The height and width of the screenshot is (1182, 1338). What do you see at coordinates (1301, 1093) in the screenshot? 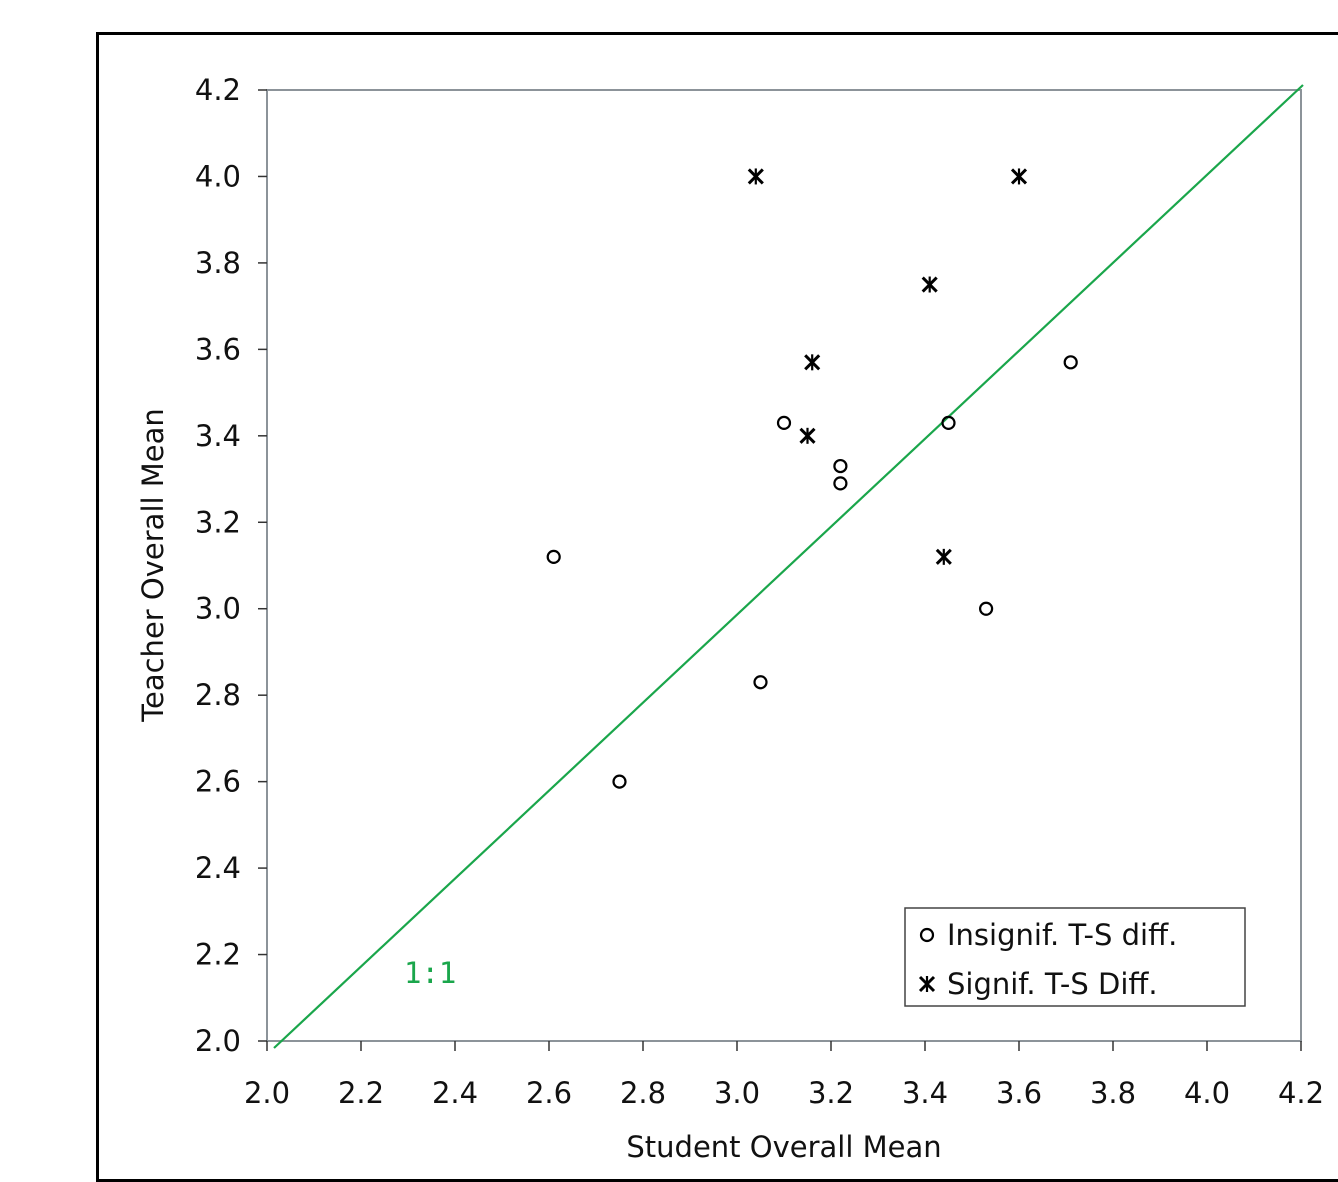
I see `x-tick-label: 4.2` at bounding box center [1301, 1093].